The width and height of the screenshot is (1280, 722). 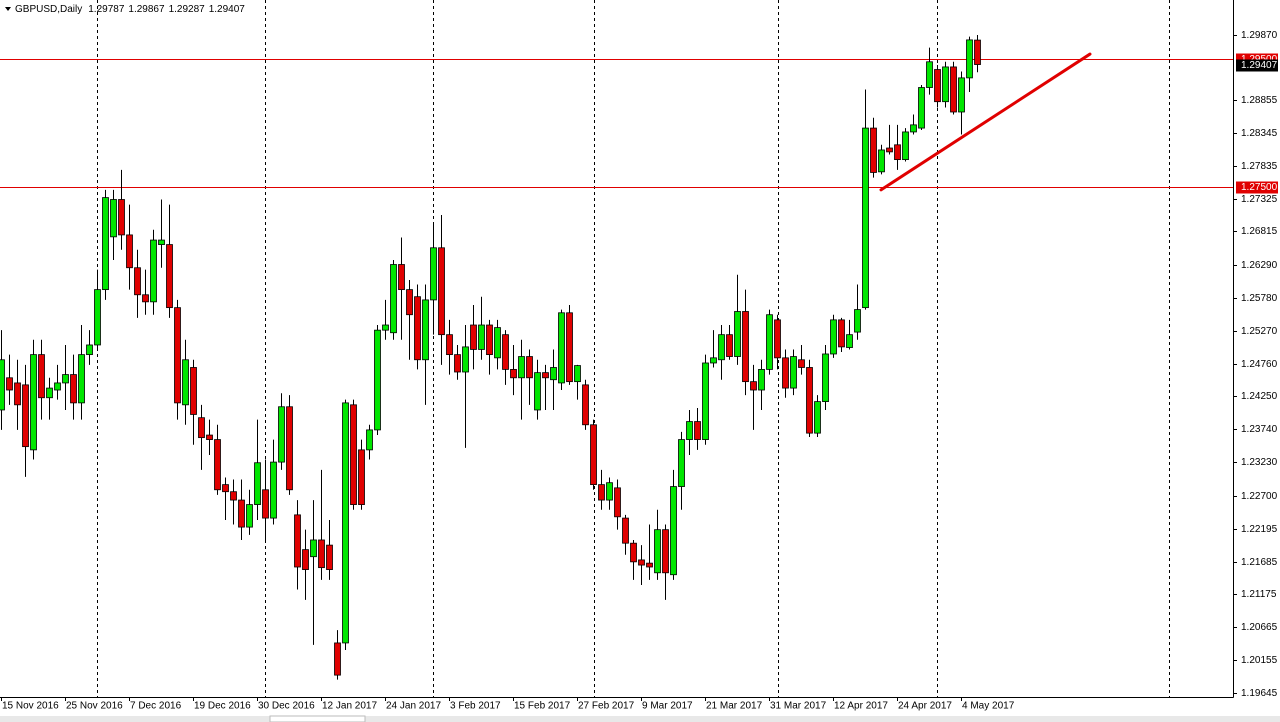 I want to click on y-tick-label: 1.27835, so click(x=1259, y=166).